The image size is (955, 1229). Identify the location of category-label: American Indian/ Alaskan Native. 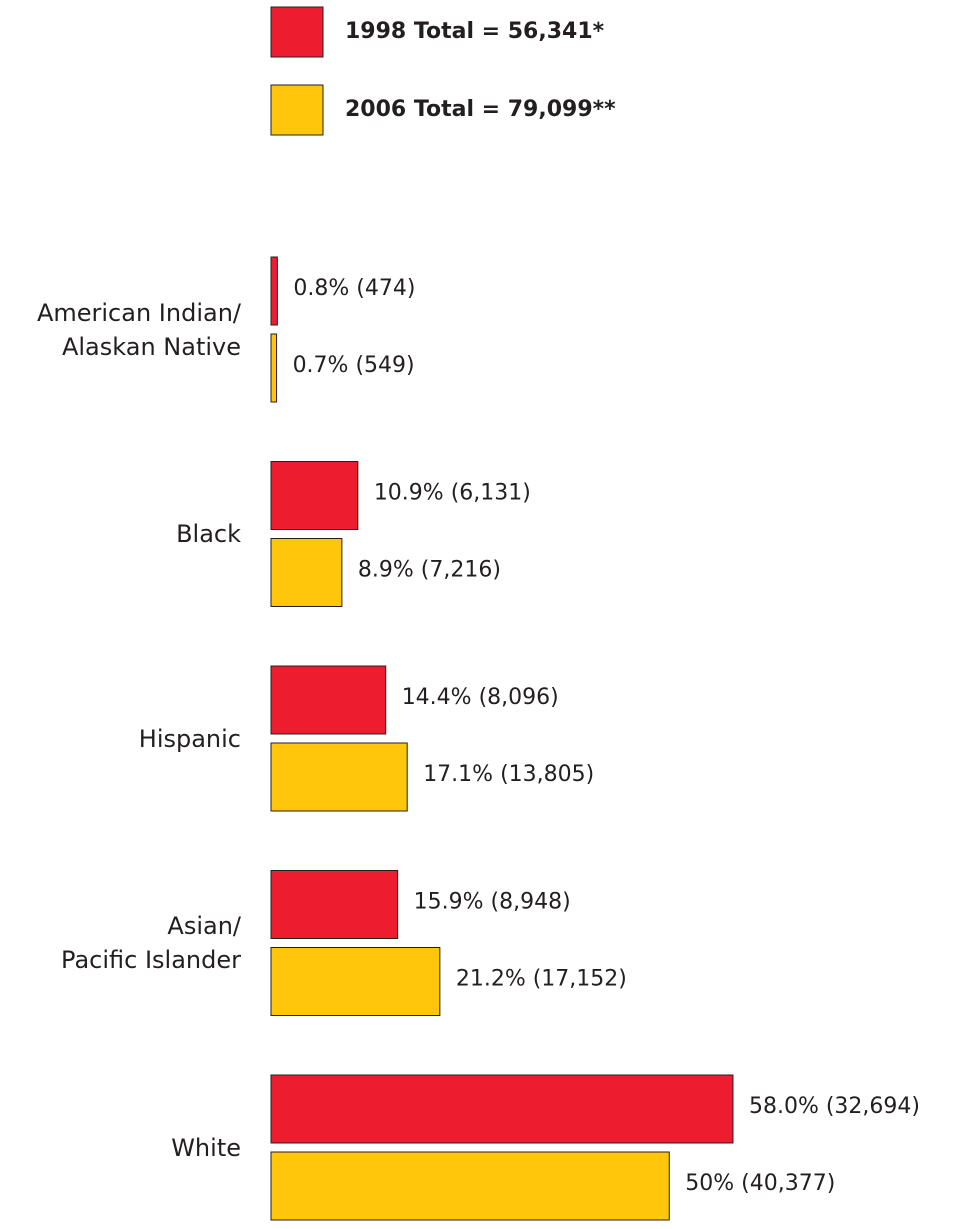
(138, 329).